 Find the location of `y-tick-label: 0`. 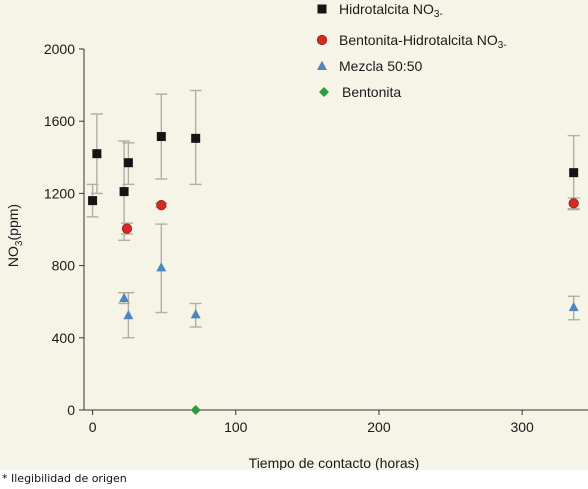

y-tick-label: 0 is located at coordinates (71, 410).